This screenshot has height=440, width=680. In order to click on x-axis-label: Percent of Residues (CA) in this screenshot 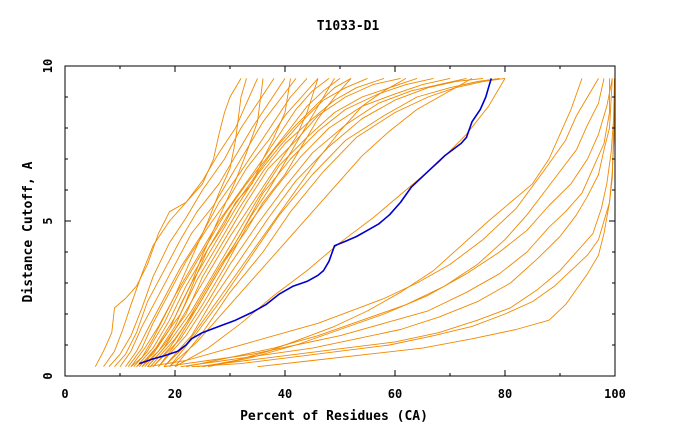, I will do `click(334, 416)`.